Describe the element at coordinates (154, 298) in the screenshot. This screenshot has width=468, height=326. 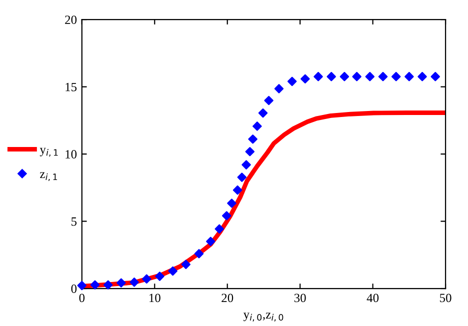
I see `x-tick-label: 10` at that location.